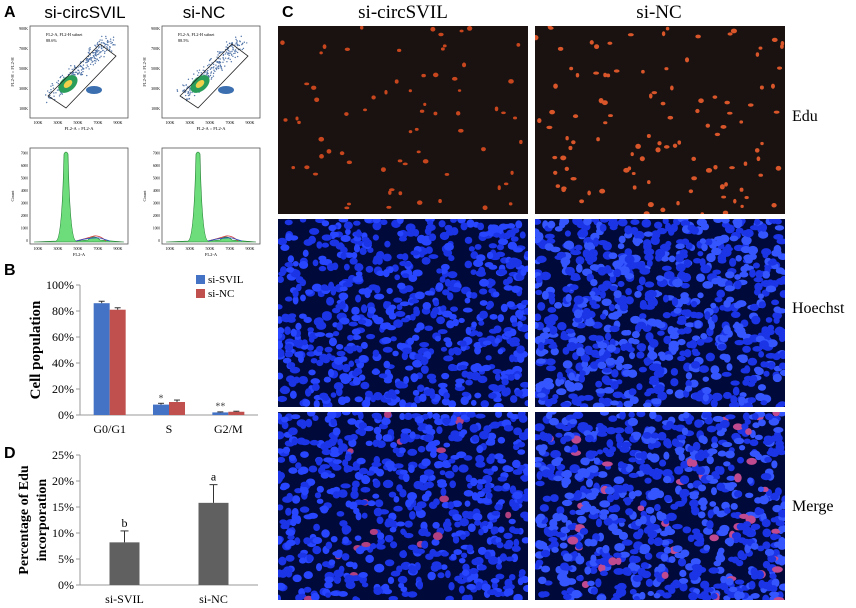 The height and width of the screenshot is (608, 856). Describe the element at coordinates (118, 248) in the screenshot. I see `histogram-x-tick: 900K` at that location.